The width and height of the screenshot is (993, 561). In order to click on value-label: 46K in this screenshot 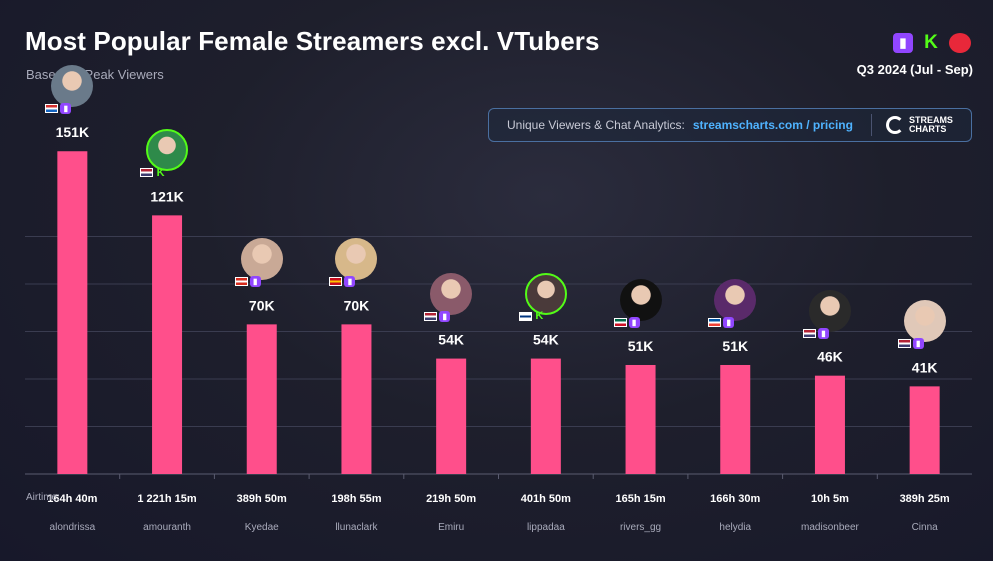, I will do `click(830, 357)`.